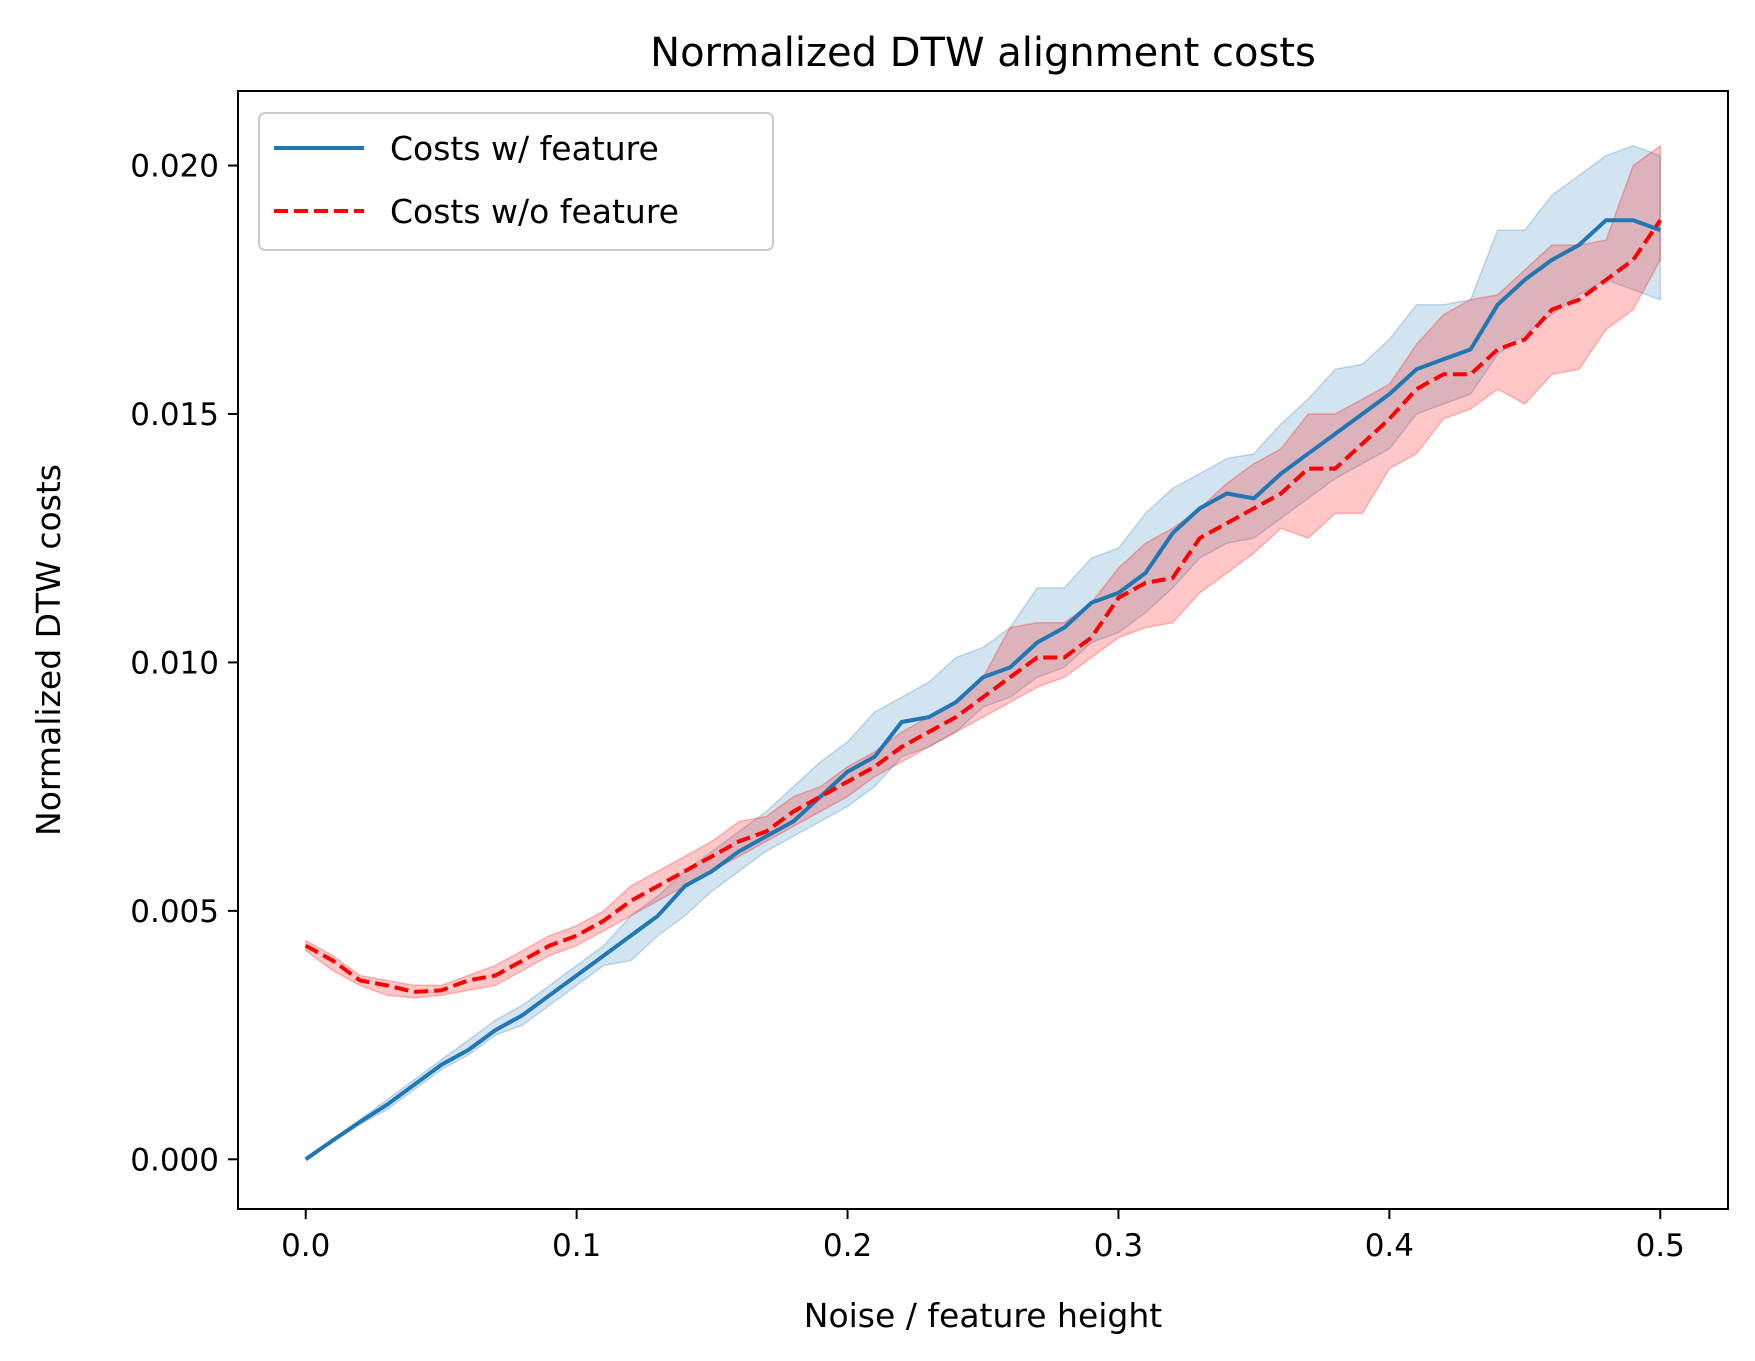 The width and height of the screenshot is (1755, 1361). I want to click on legend: Costs w/ feature Costs w/o feature, so click(516, 181).